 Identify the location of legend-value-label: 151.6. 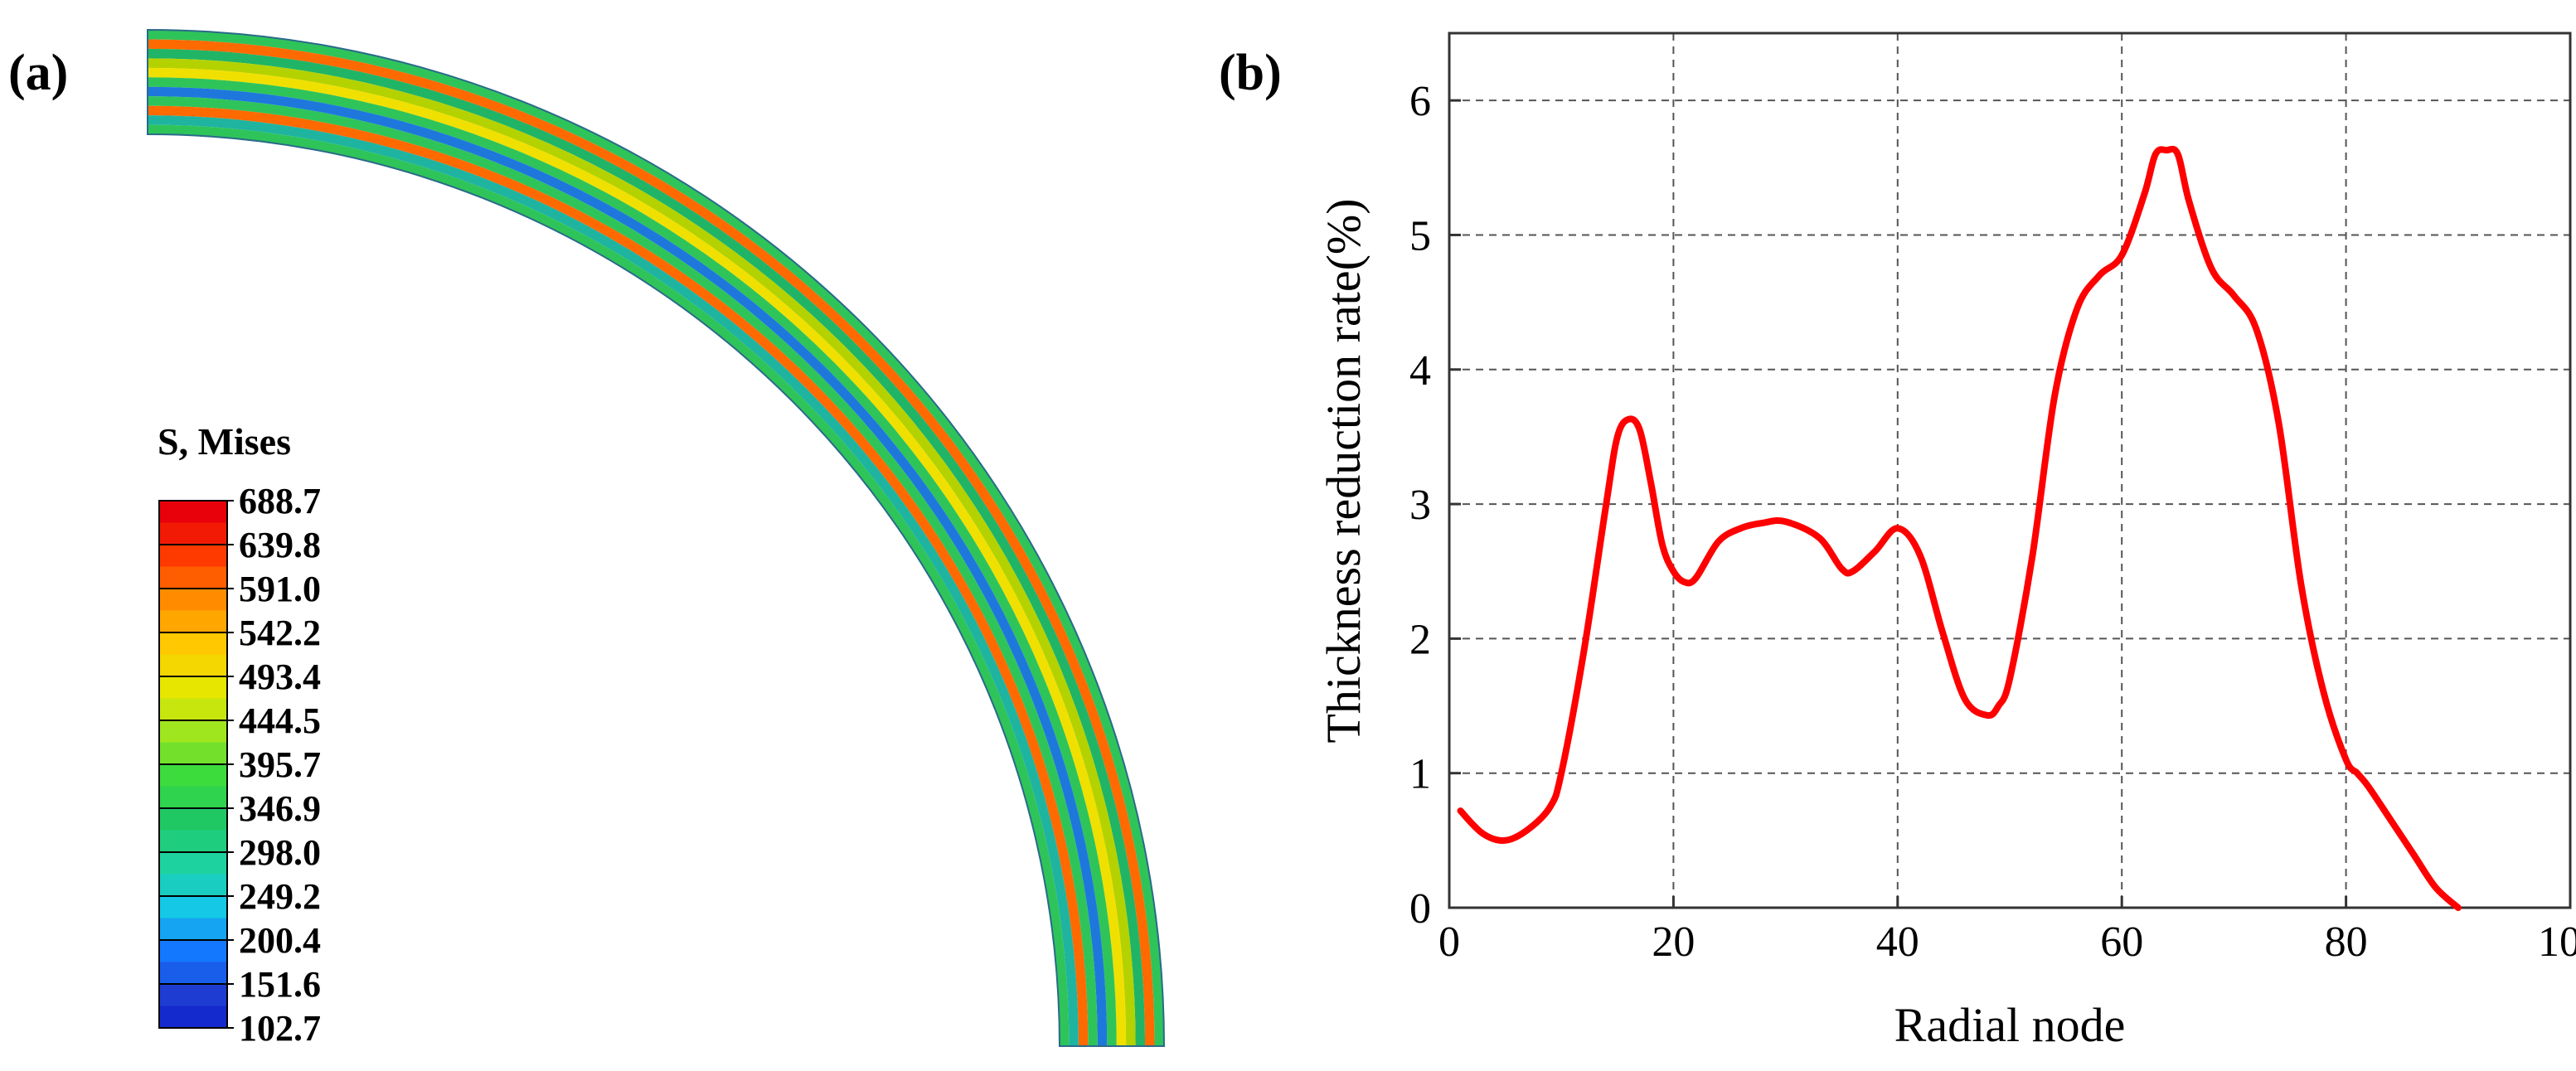
(280, 984).